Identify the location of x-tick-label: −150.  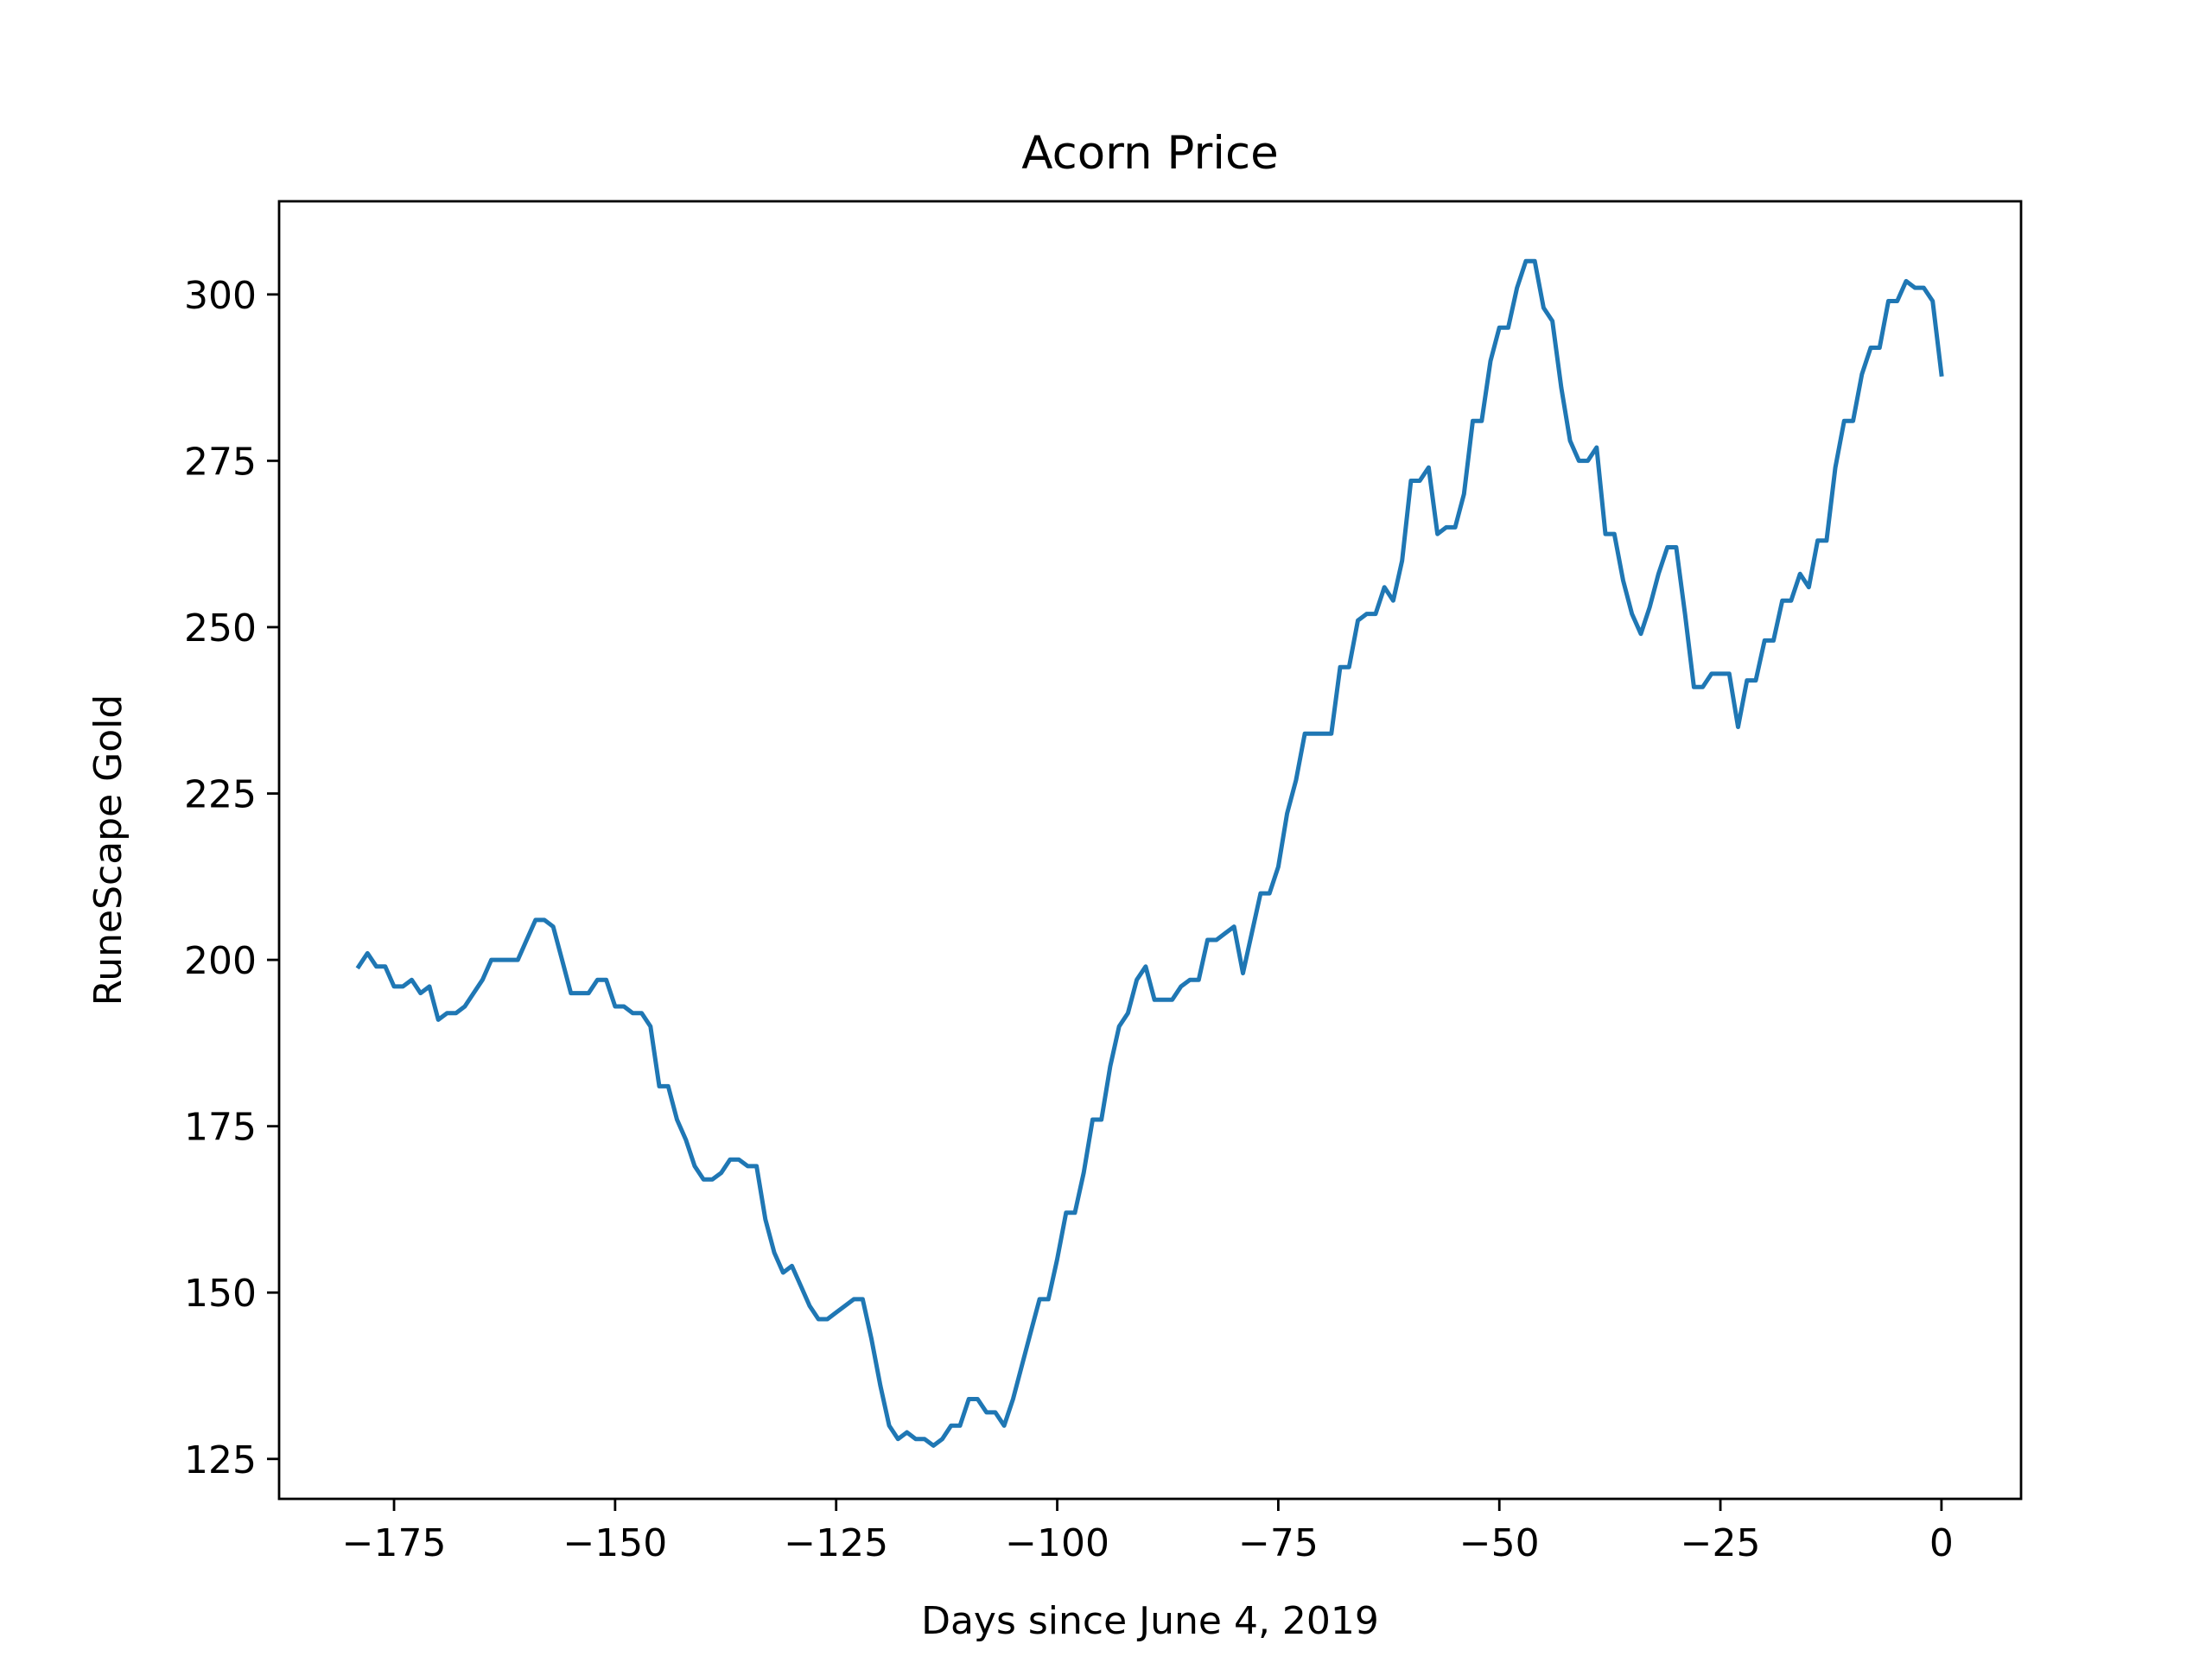
(615, 1543).